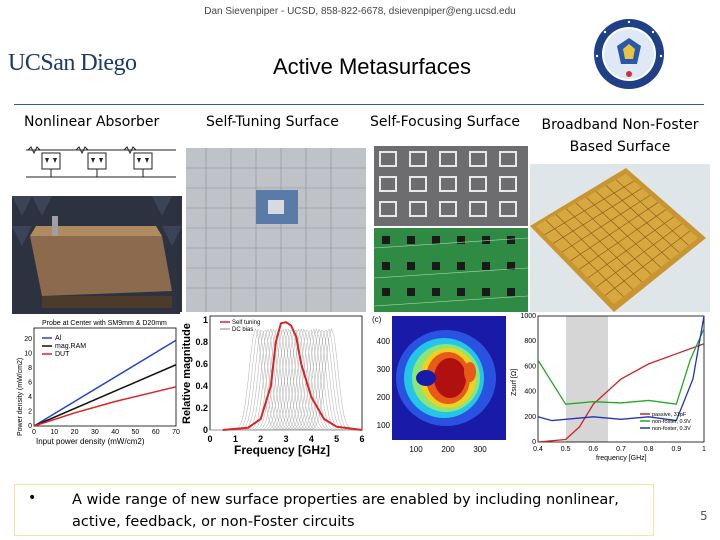  Describe the element at coordinates (530, 417) in the screenshot. I see `non-foster-y-tick-label: 200` at that location.